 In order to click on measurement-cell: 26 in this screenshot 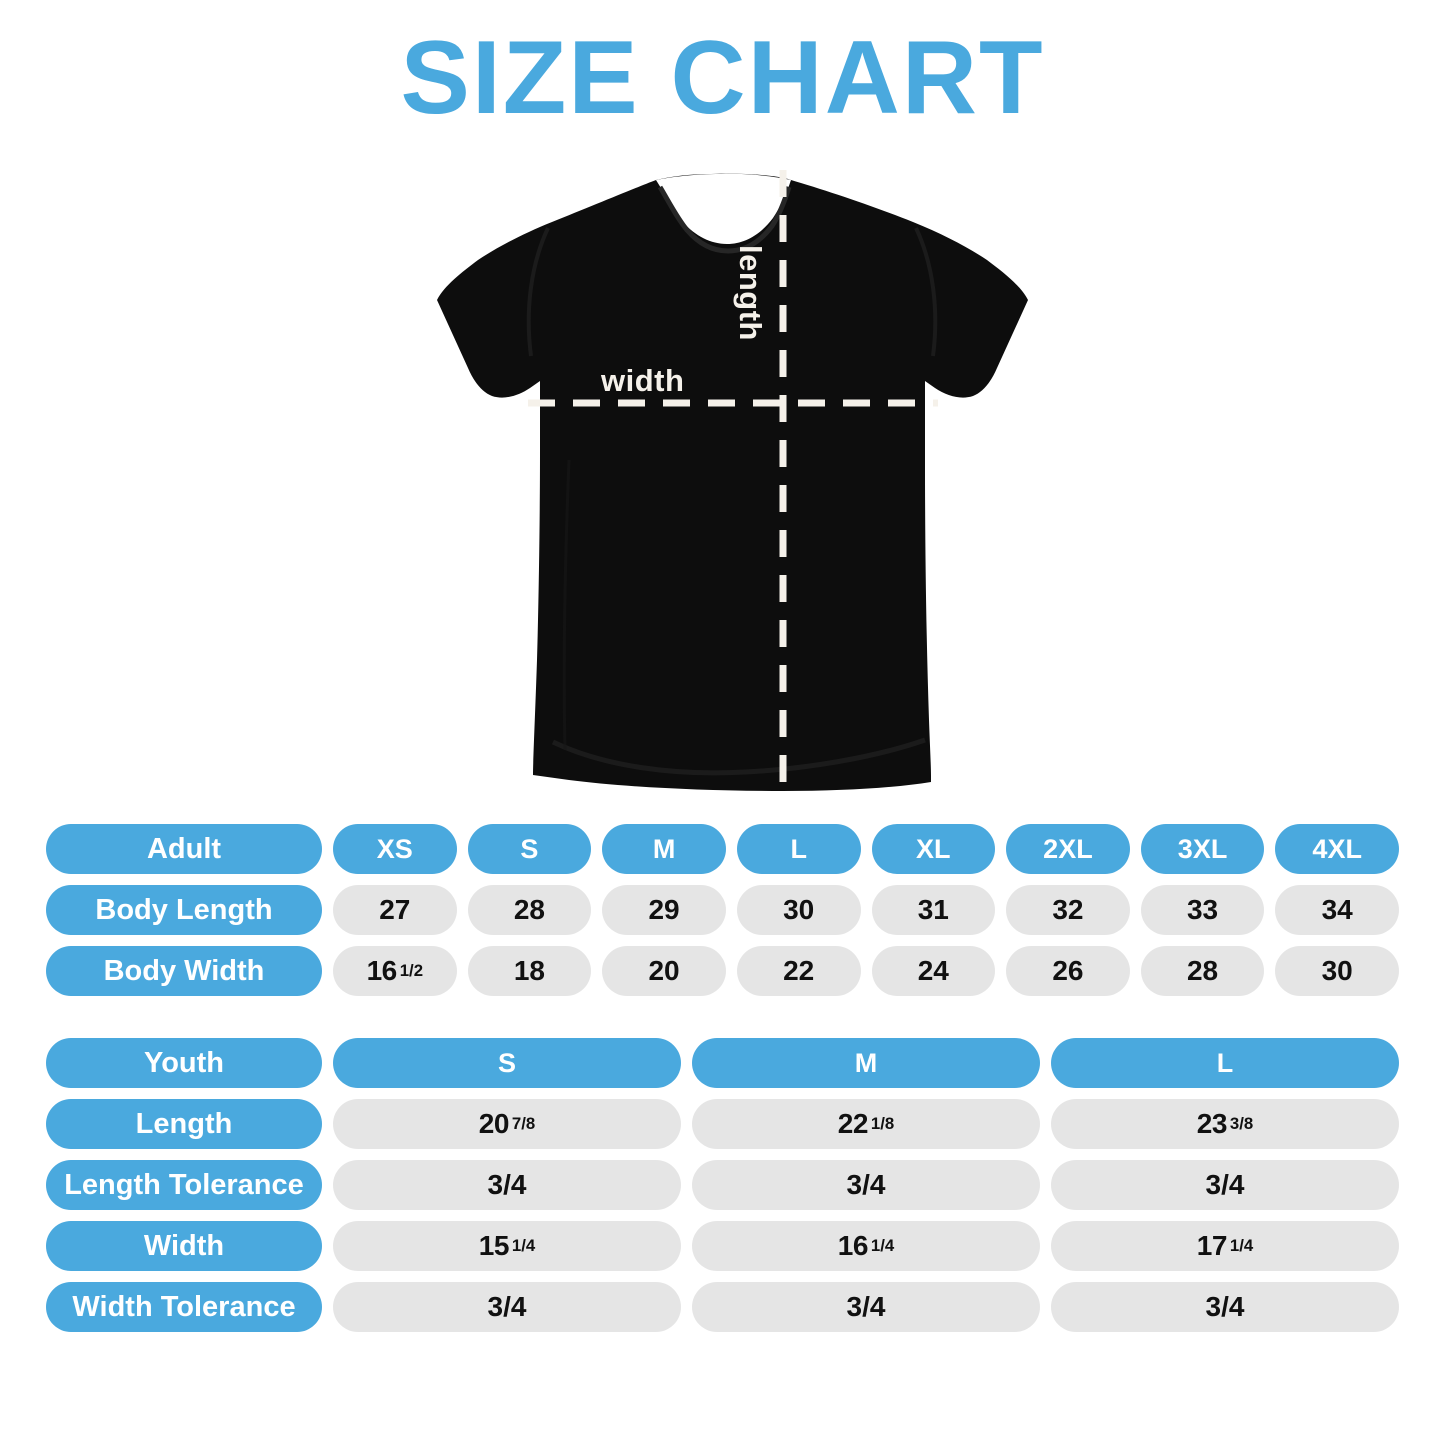, I will do `click(1068, 971)`.